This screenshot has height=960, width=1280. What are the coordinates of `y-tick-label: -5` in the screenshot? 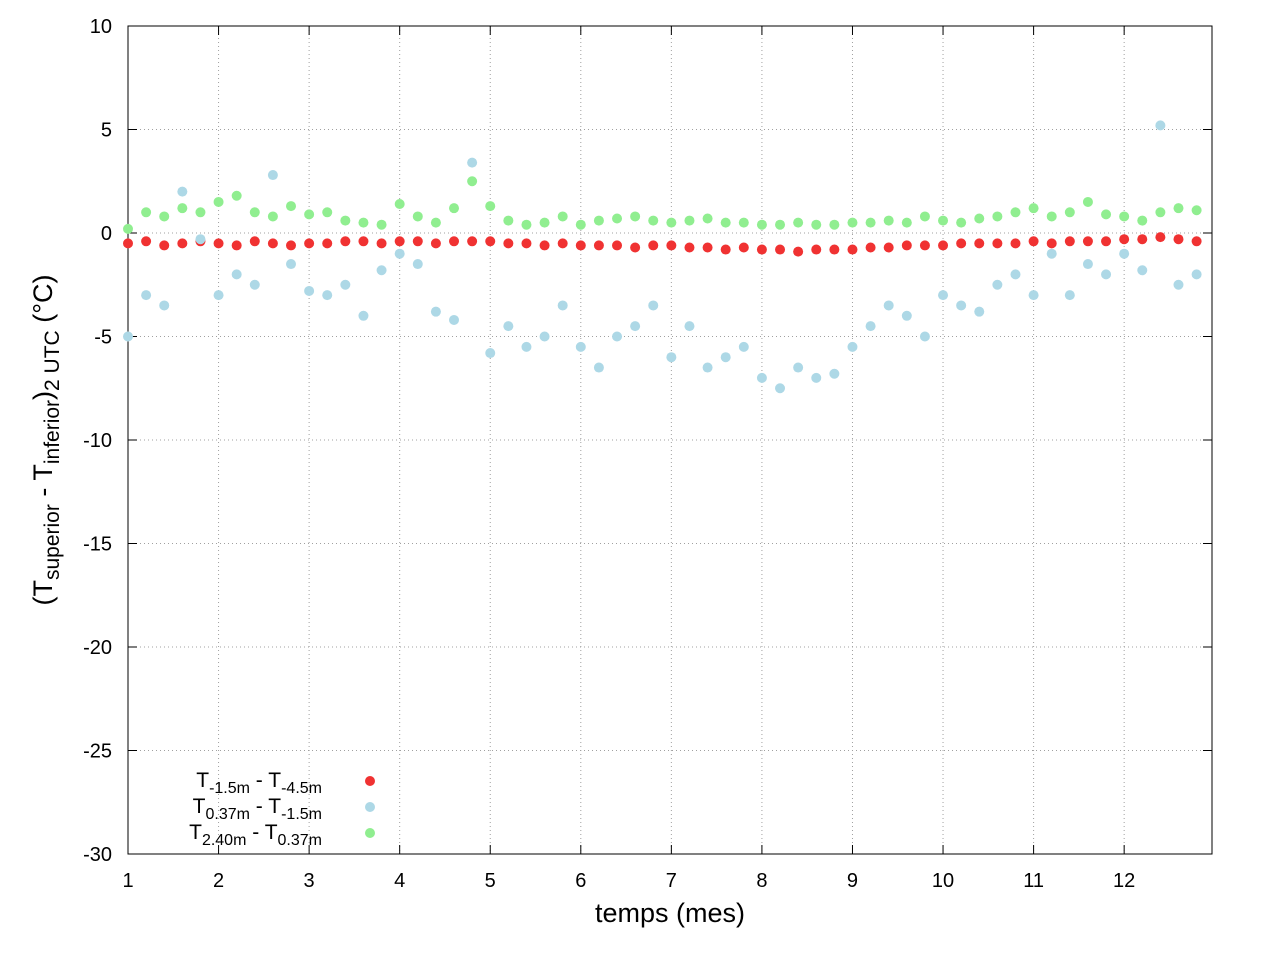 It's located at (103, 338).